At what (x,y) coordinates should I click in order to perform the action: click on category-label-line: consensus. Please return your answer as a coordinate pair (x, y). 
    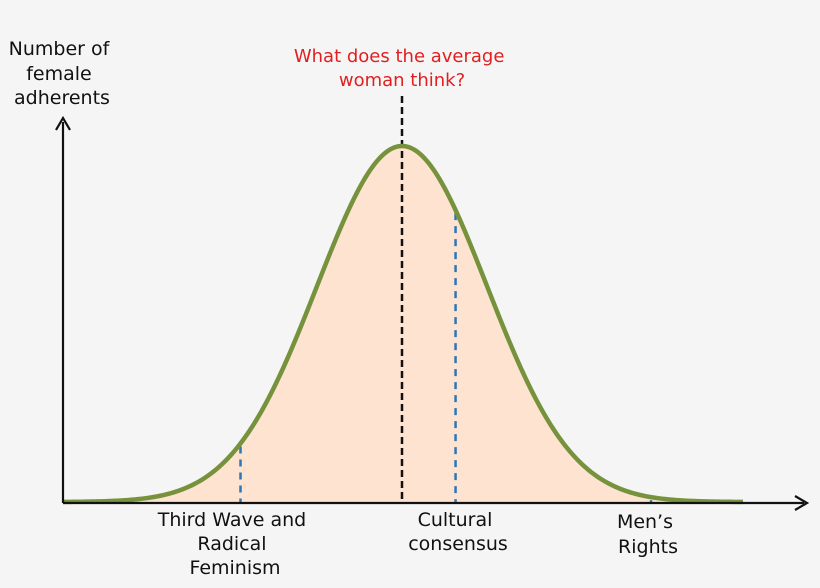
    Looking at the image, I should click on (458, 544).